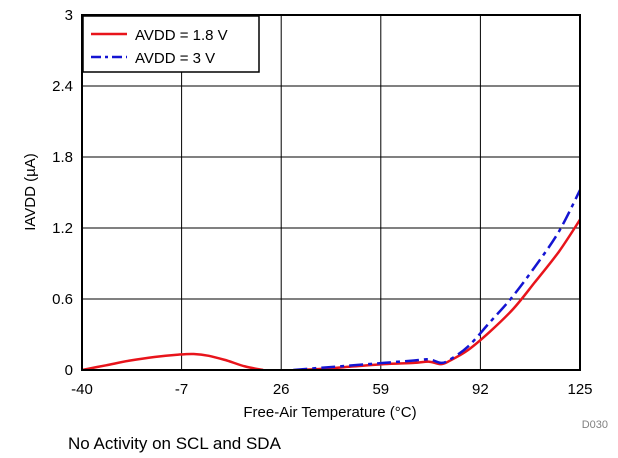 The height and width of the screenshot is (458, 618). Describe the element at coordinates (30, 192) in the screenshot. I see `y-axis-title: IAVDD (µA)` at that location.